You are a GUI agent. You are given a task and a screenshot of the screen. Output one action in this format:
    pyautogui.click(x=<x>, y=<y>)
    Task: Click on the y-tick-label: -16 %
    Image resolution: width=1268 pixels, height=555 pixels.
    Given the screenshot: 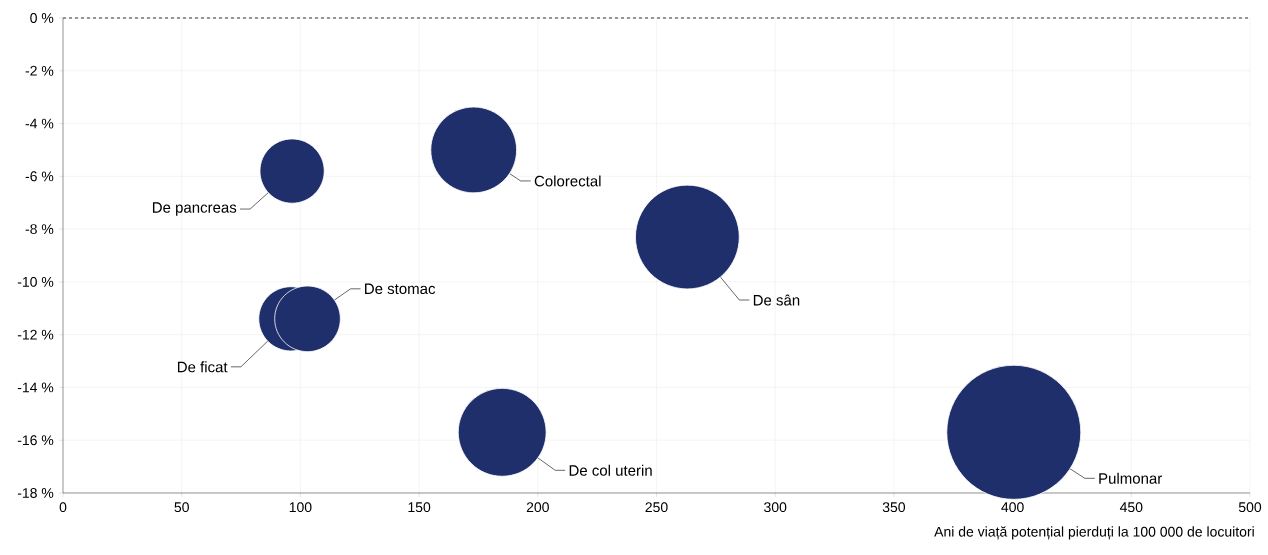 What is the action you would take?
    pyautogui.click(x=35, y=440)
    